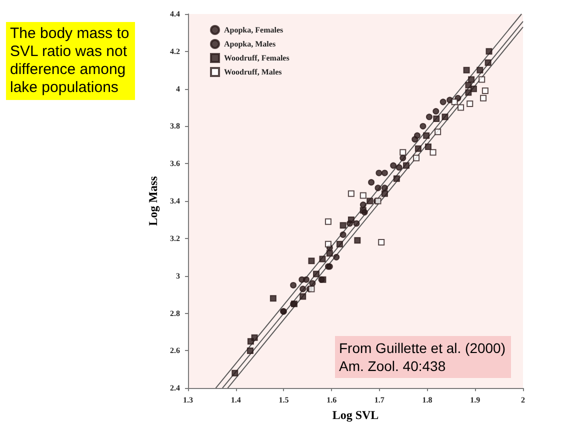  Describe the element at coordinates (331, 400) in the screenshot. I see `x-tick-label: 1.6` at that location.